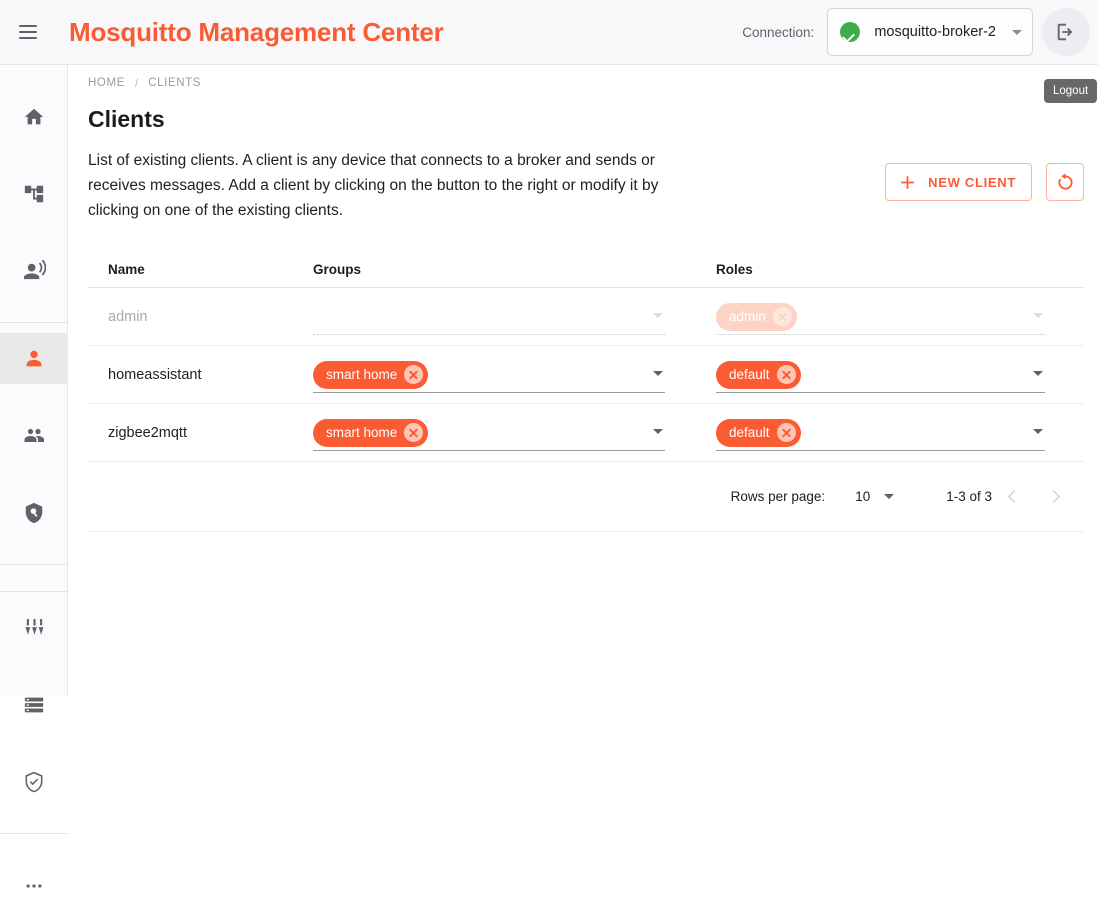 This screenshot has width=1098, height=911. Describe the element at coordinates (34, 885) in the screenshot. I see `sidebar-item-more` at that location.